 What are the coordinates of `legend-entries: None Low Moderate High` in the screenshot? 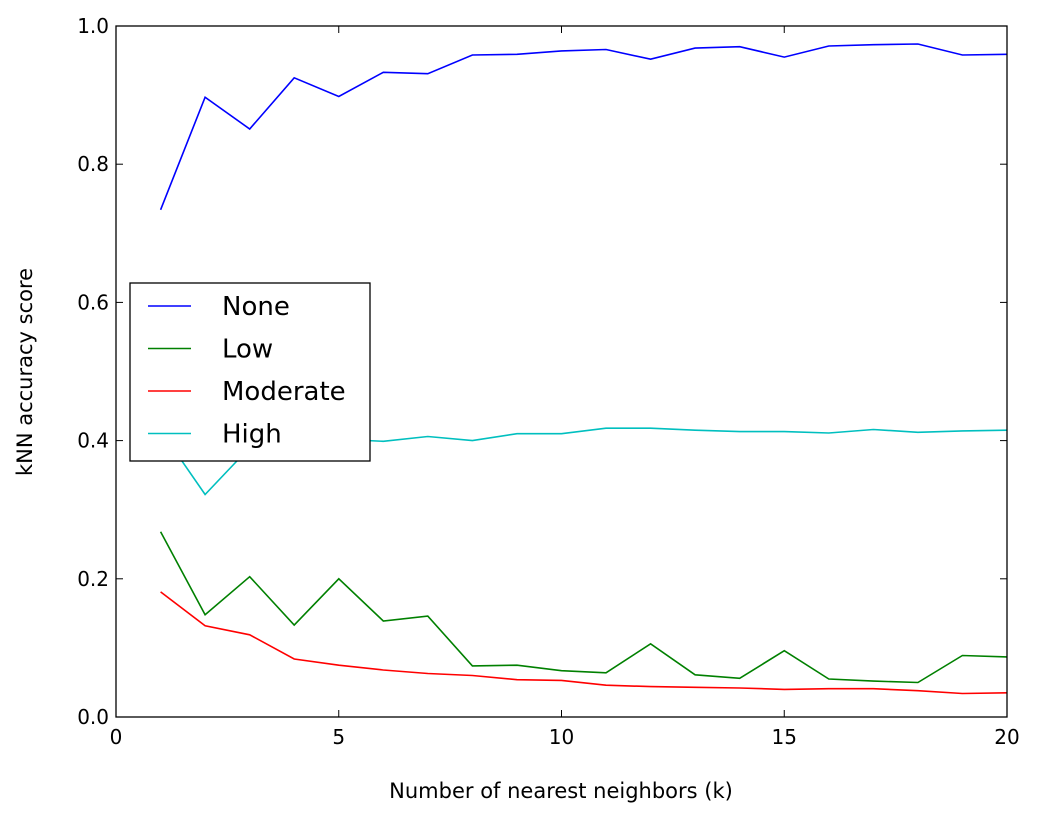 It's located at (247, 371).